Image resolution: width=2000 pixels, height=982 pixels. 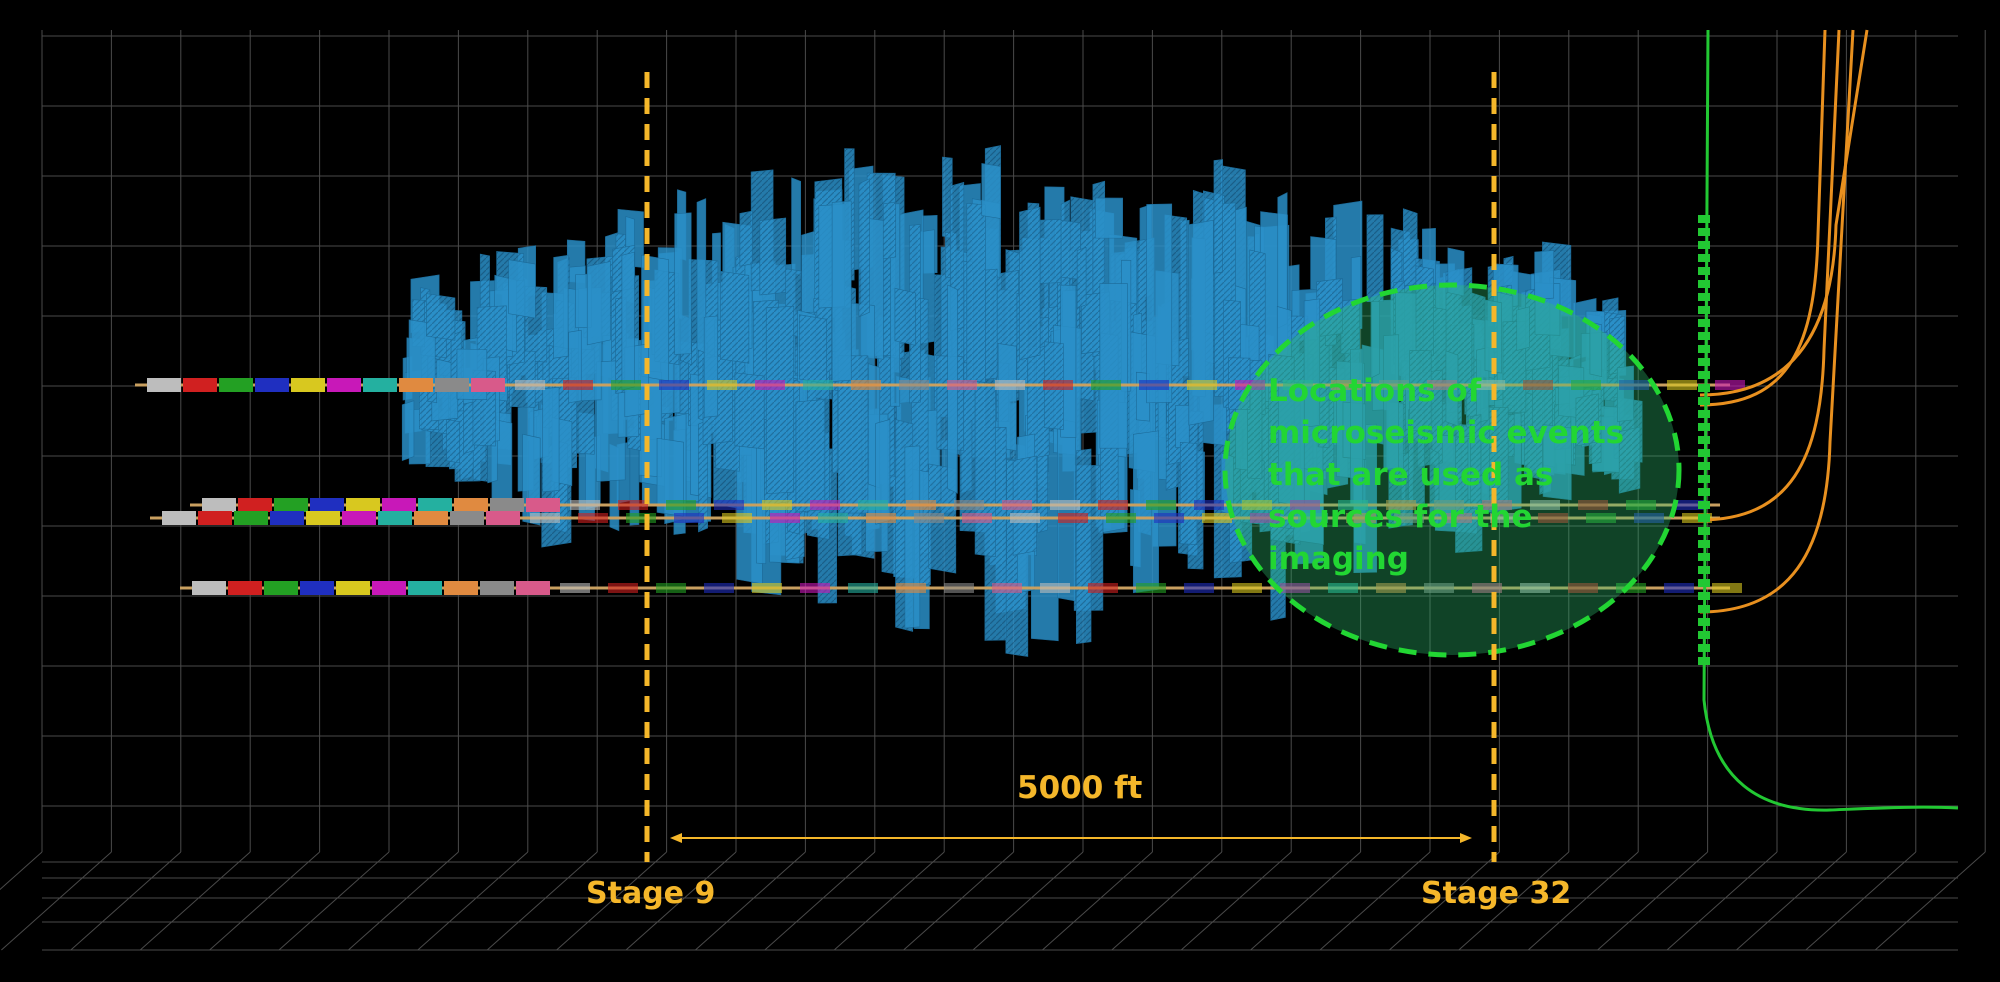 What do you see at coordinates (1496, 893) in the screenshot?
I see `stage-32-label: Stage 32` at bounding box center [1496, 893].